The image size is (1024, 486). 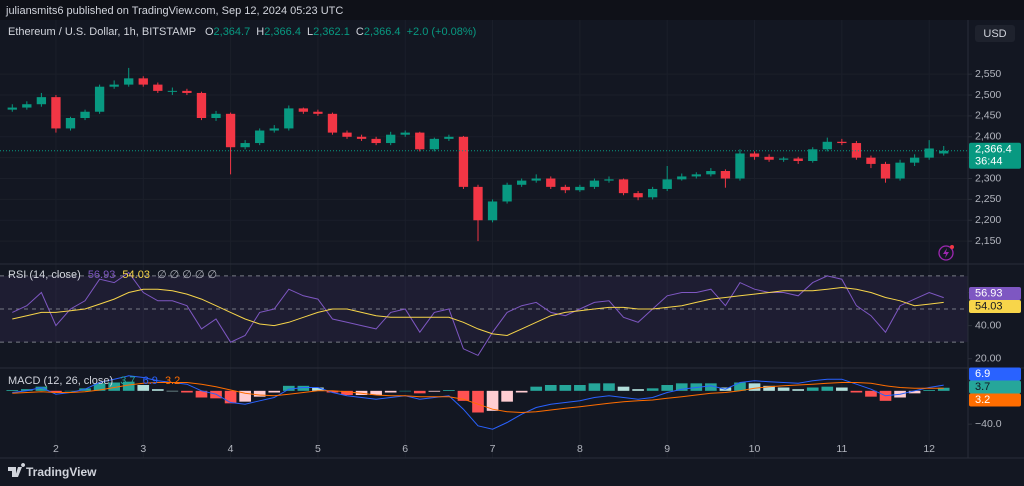 What do you see at coordinates (360, 32) in the screenshot?
I see `ohlc-name: C` at bounding box center [360, 32].